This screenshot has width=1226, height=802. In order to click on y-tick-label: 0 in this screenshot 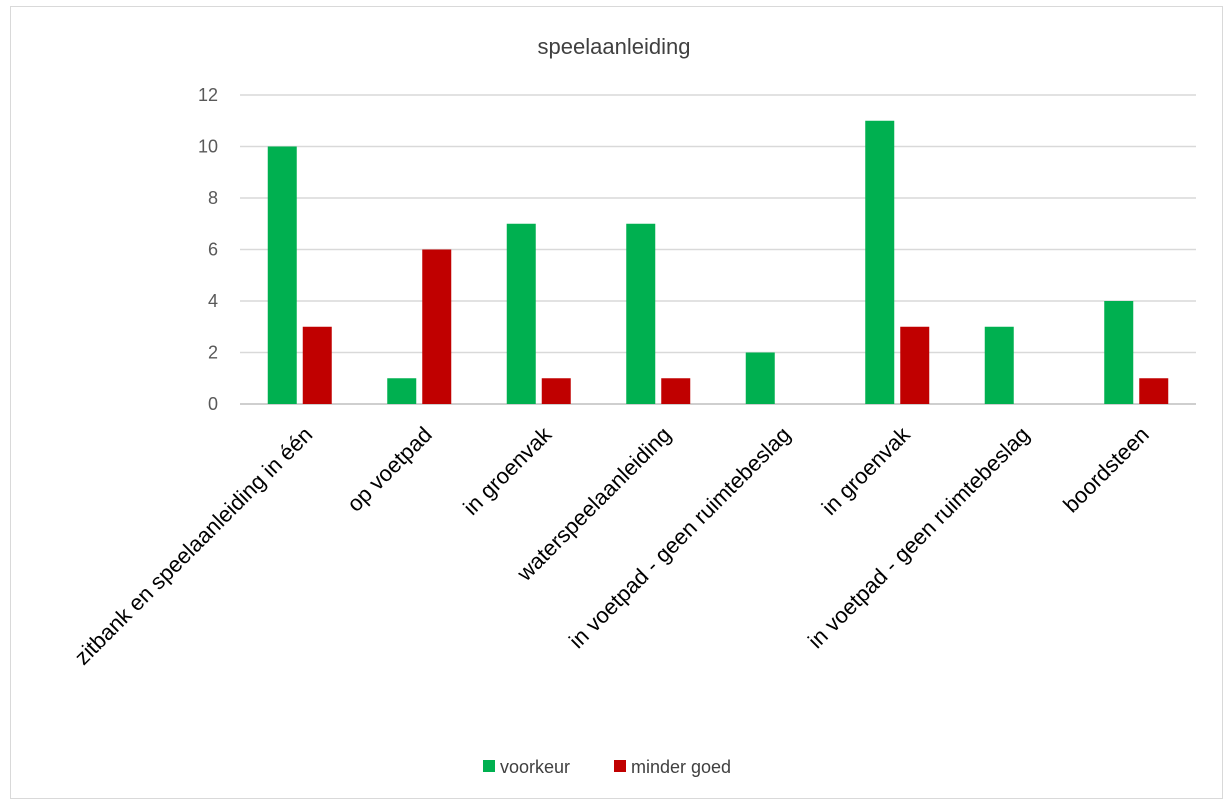, I will do `click(213, 404)`.